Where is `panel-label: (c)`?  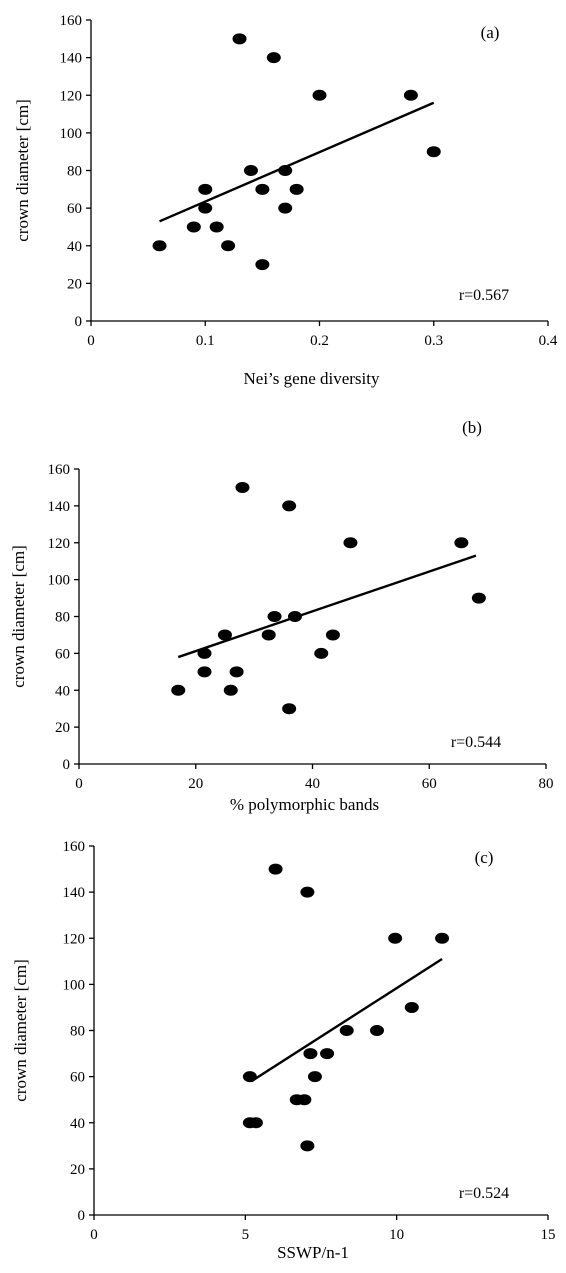
panel-label: (c) is located at coordinates (484, 857).